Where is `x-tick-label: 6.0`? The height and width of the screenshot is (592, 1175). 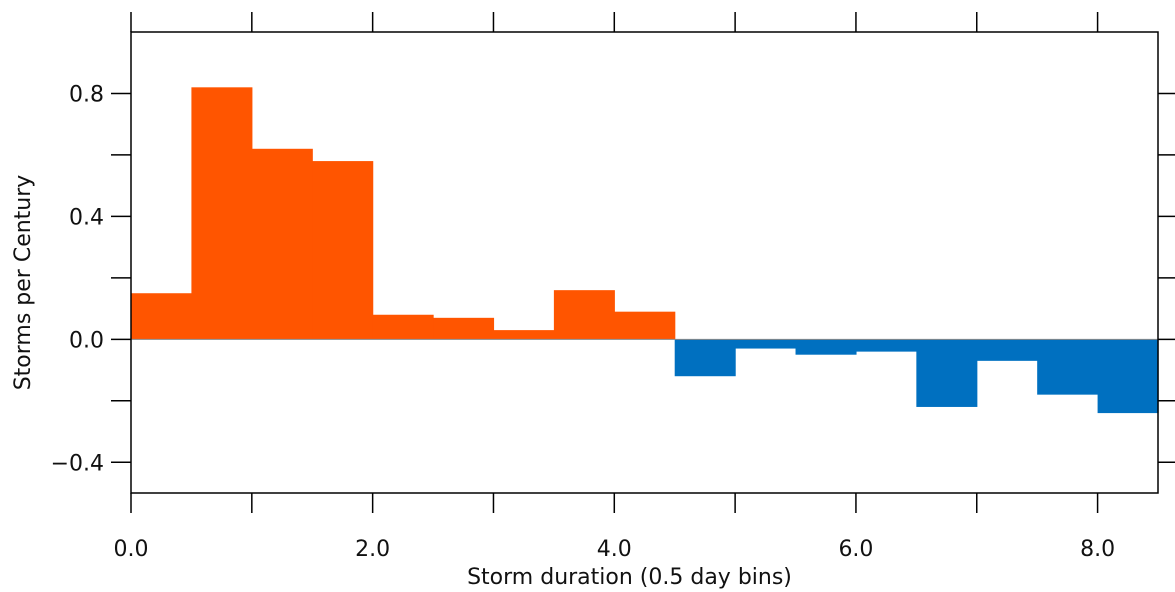 x-tick-label: 6.0 is located at coordinates (855, 549).